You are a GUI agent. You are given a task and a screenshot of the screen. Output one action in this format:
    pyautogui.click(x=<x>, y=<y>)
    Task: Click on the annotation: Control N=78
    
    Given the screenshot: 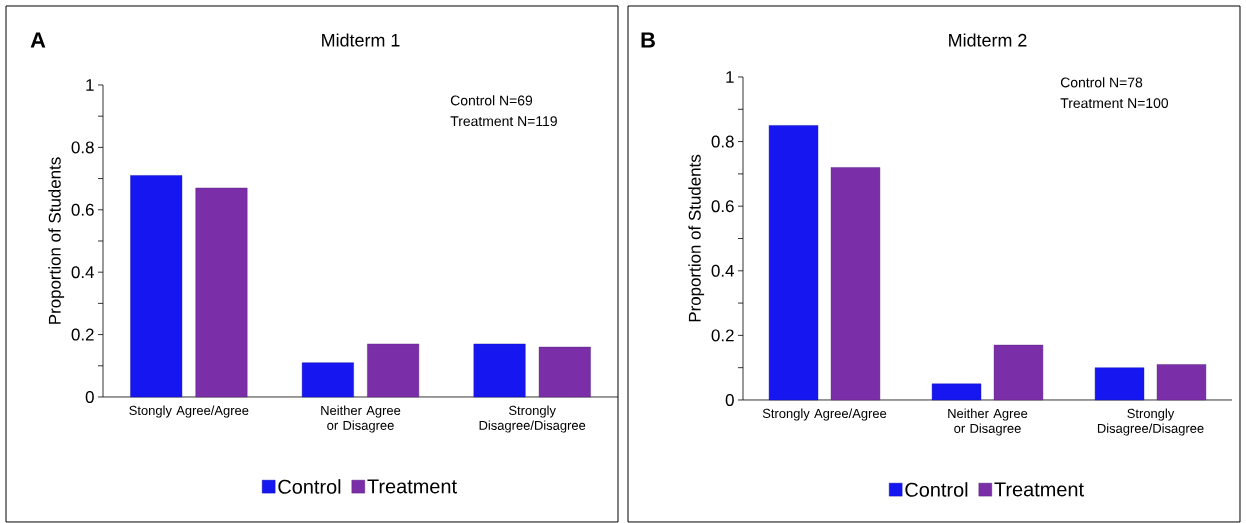 What is the action you would take?
    pyautogui.click(x=1101, y=82)
    